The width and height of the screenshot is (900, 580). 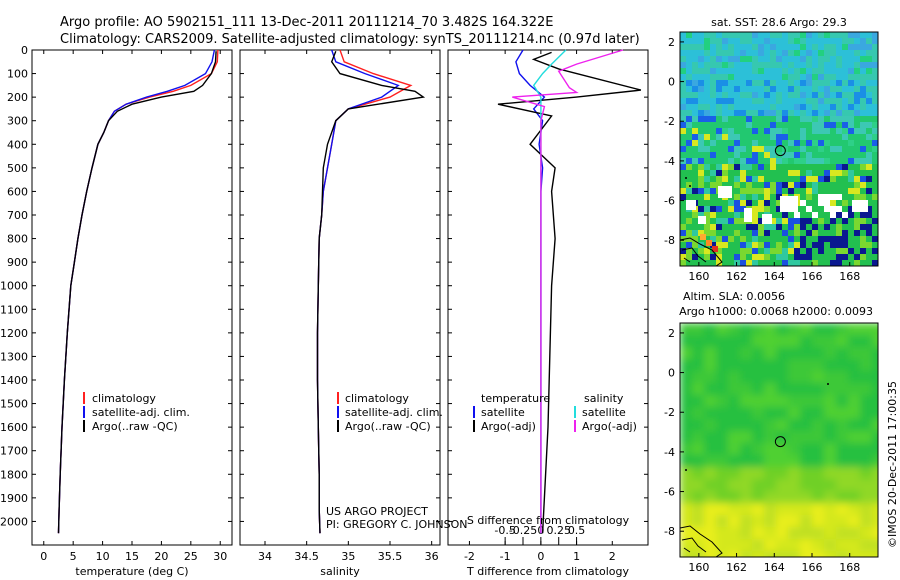 What do you see at coordinates (892, 464) in the screenshot?
I see `credit-timestamp: ©IMOS 20-Dec-2011 17:00:35` at bounding box center [892, 464].